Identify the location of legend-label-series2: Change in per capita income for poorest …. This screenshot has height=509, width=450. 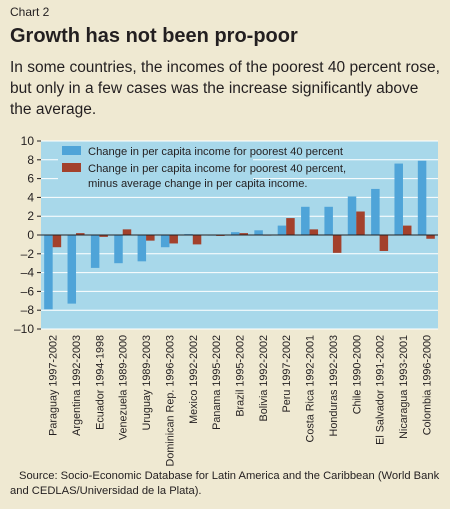
(218, 176).